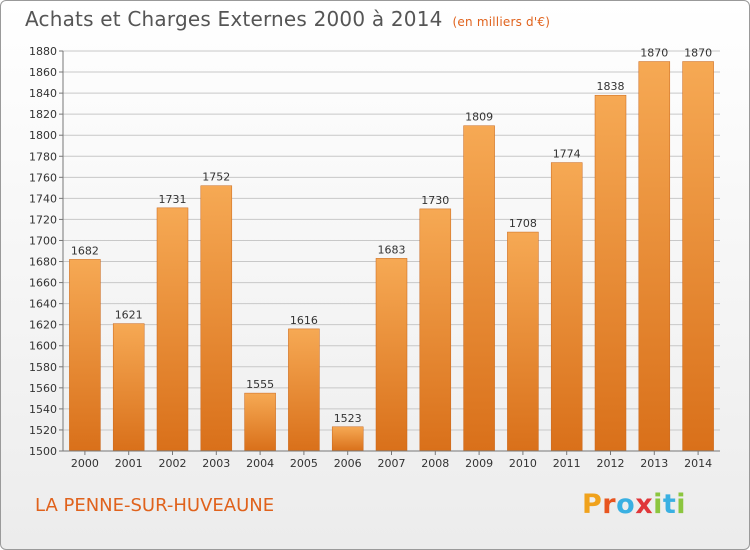 The width and height of the screenshot is (750, 550). Describe the element at coordinates (435, 463) in the screenshot. I see `x-tick-label-2008: 2008` at that location.